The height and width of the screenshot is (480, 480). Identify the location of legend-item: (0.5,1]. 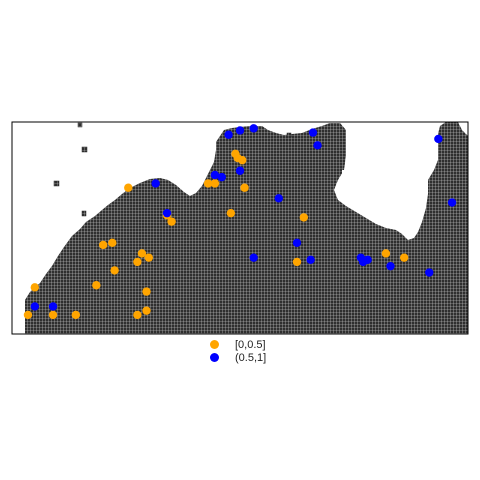
(238, 357).